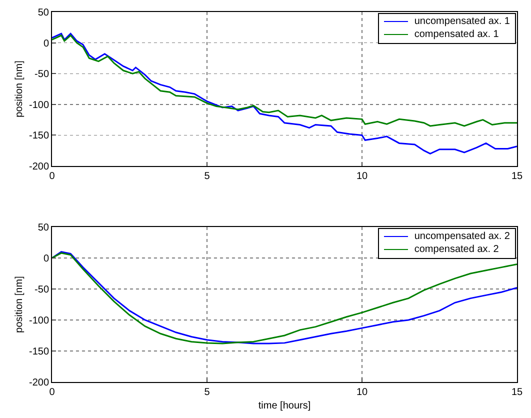  Describe the element at coordinates (462, 21) in the screenshot. I see `legend-label: uncompensated ax. 1` at that location.